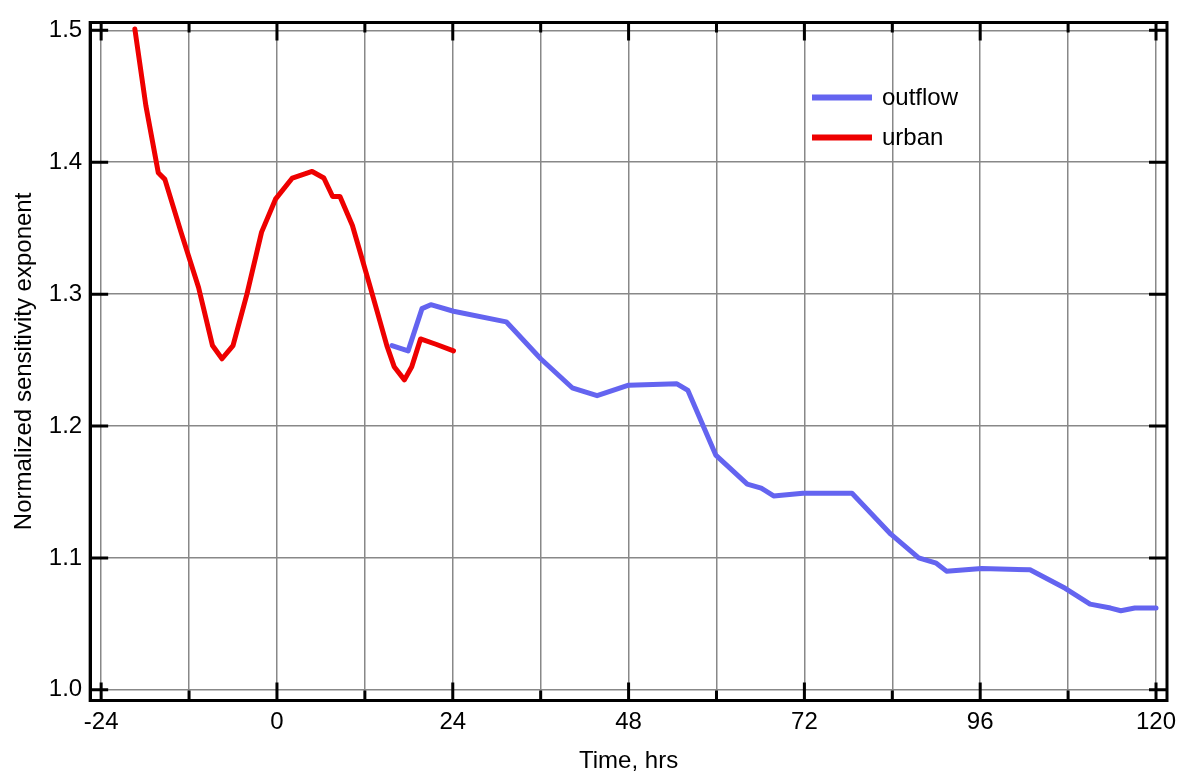 This screenshot has height=778, width=1189. I want to click on x-tick-label: 48, so click(628, 721).